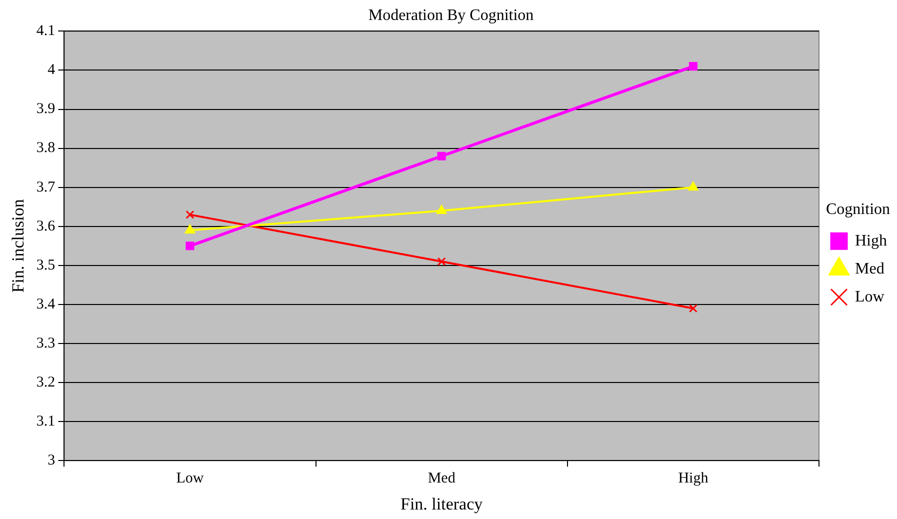 The width and height of the screenshot is (897, 519). What do you see at coordinates (52, 460) in the screenshot?
I see `y-tick-label: 3` at bounding box center [52, 460].